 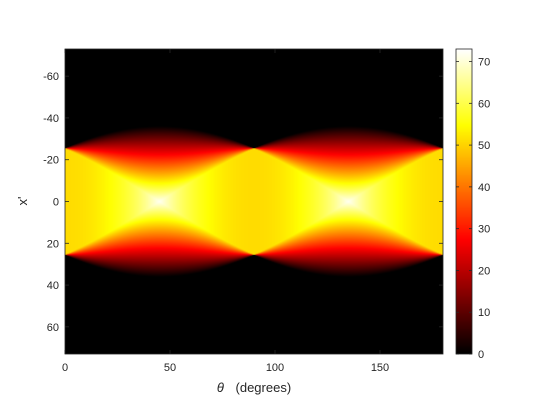 What do you see at coordinates (53, 244) in the screenshot?
I see `y-tick-label: 20` at bounding box center [53, 244].